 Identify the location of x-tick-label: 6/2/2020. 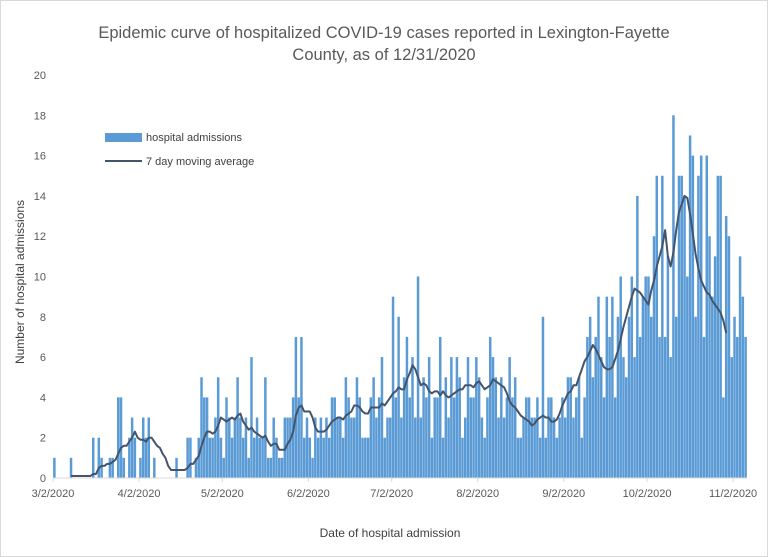
(308, 494).